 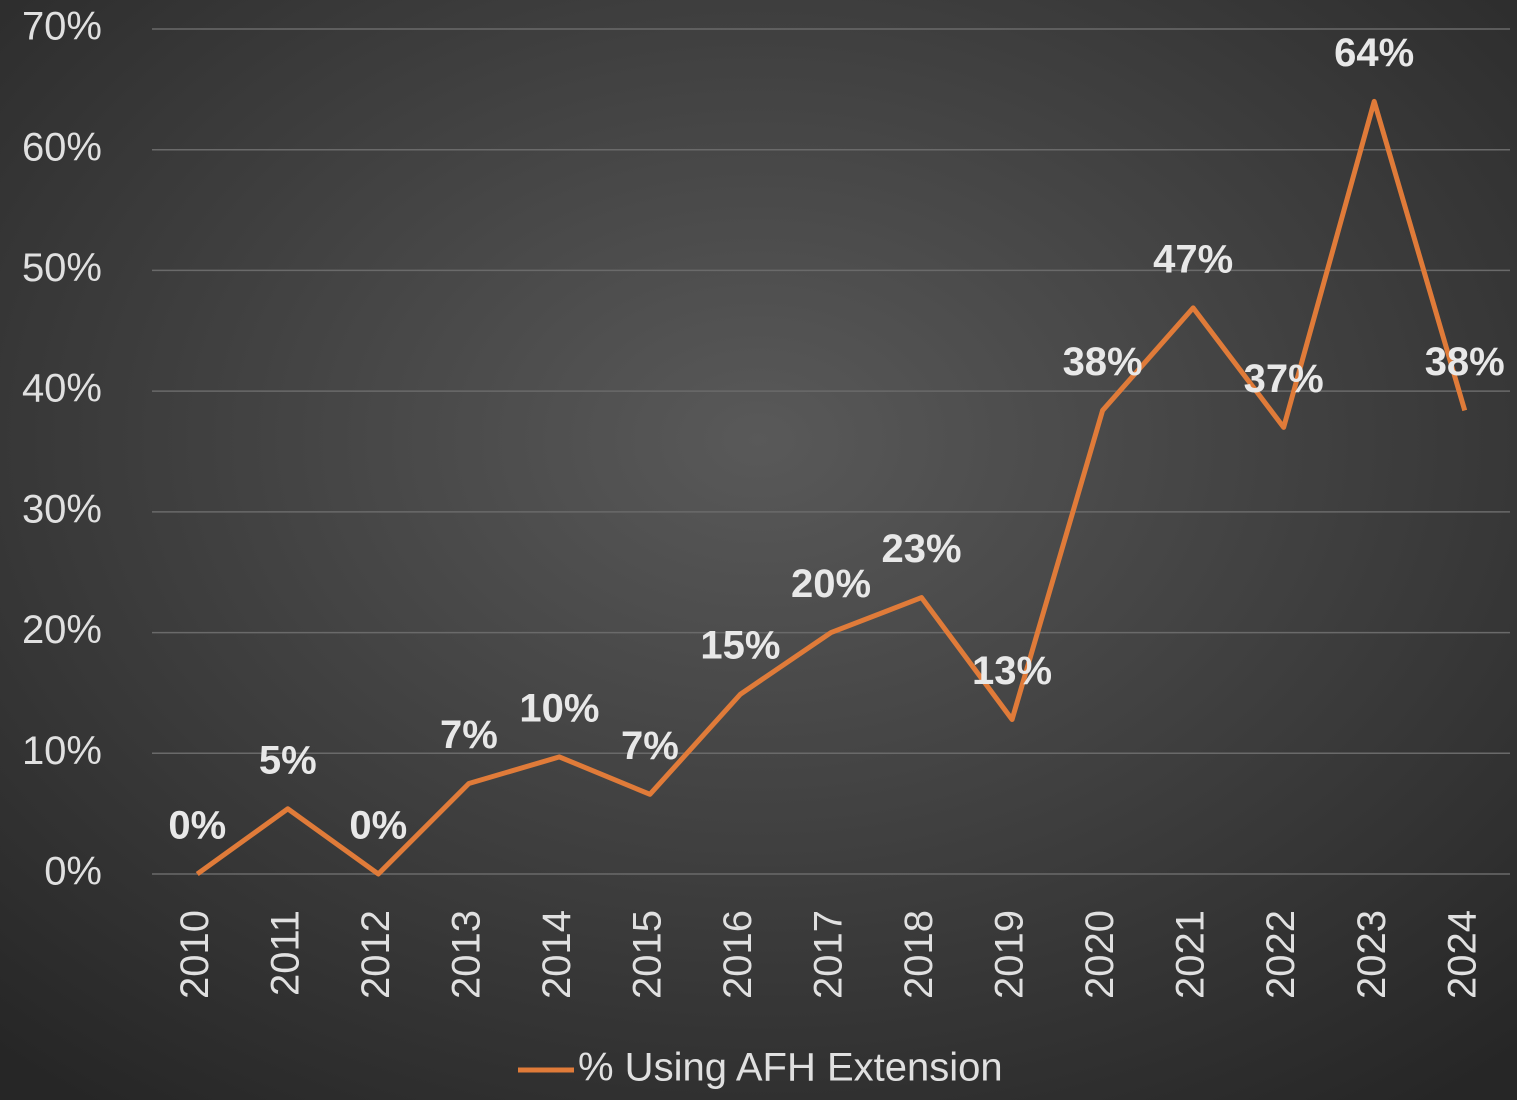 What do you see at coordinates (1462, 954) in the screenshot?
I see `x-tick-label: 2024` at bounding box center [1462, 954].